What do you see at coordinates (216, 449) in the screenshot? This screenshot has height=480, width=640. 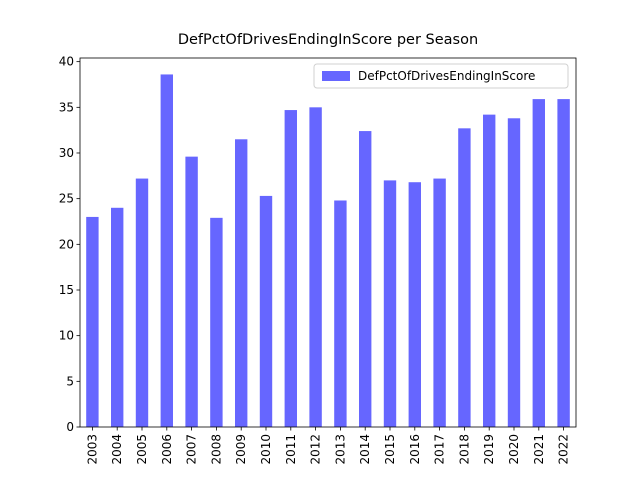 I see `x-tick-label: 2008` at bounding box center [216, 449].